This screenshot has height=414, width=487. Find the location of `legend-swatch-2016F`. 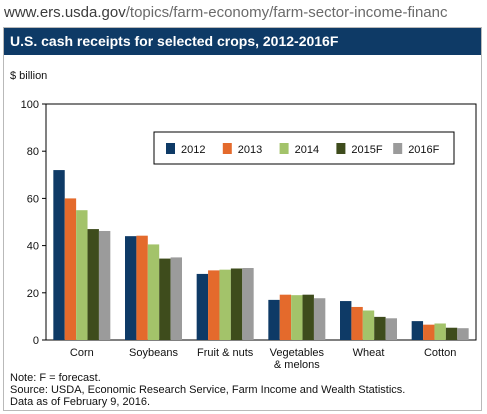

legend-swatch-2016F is located at coordinates (398, 148).